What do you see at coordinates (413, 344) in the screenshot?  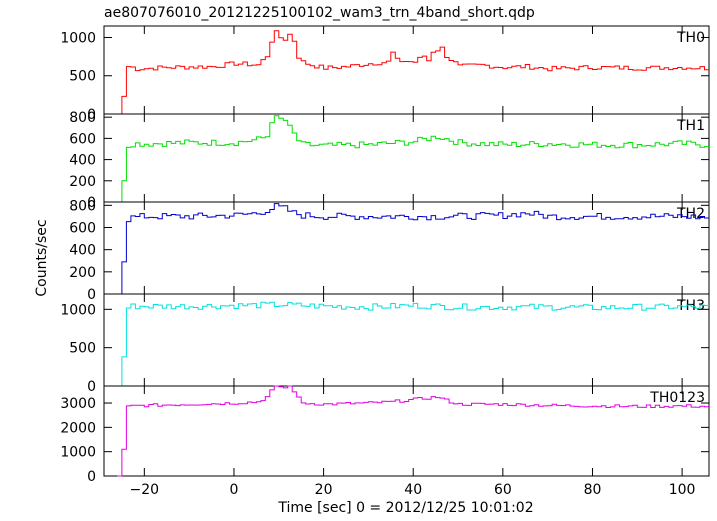 I see `series-line-TH3` at bounding box center [413, 344].